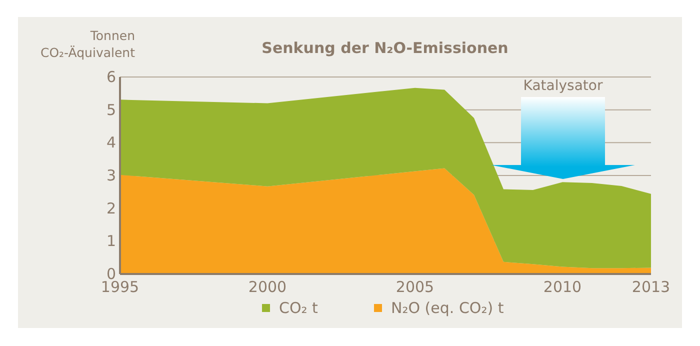 The image size is (700, 346). Describe the element at coordinates (111, 175) in the screenshot. I see `y-tick-label: 3` at that location.